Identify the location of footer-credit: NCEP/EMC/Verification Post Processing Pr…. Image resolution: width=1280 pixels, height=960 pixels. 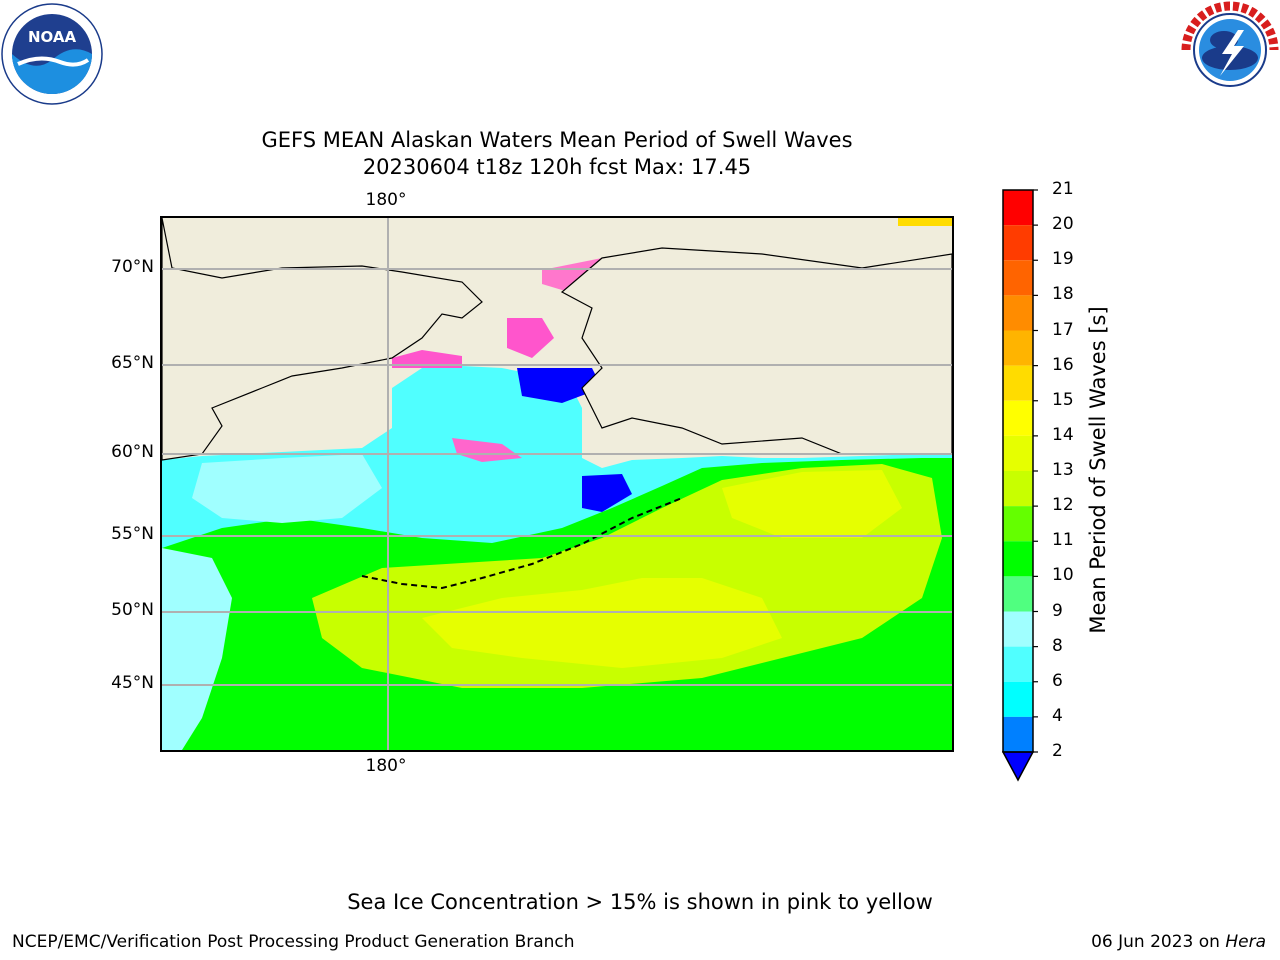
(293, 942).